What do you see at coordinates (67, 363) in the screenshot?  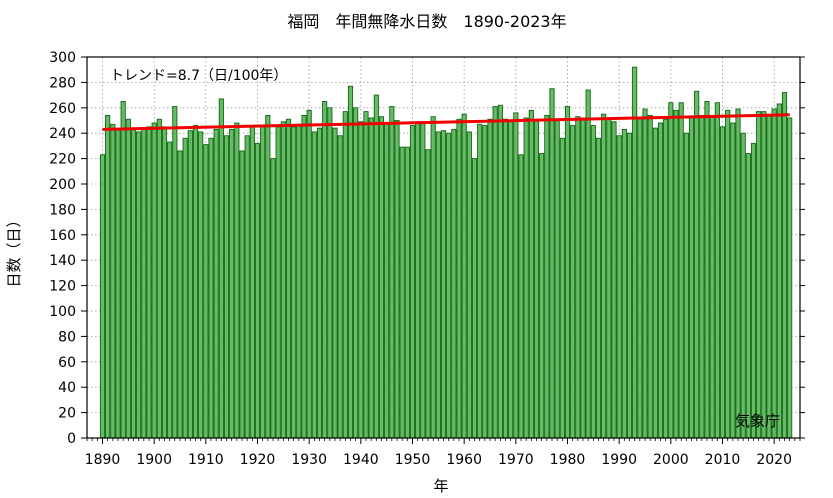 I see `y-tick-label: 60` at bounding box center [67, 363].